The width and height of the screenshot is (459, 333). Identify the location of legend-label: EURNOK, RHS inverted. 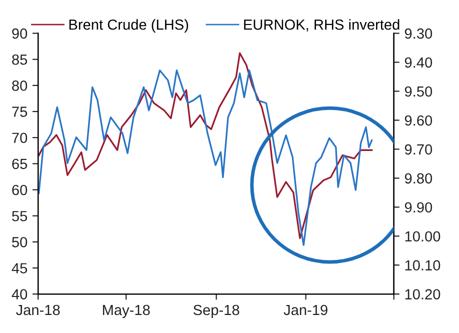
(322, 25).